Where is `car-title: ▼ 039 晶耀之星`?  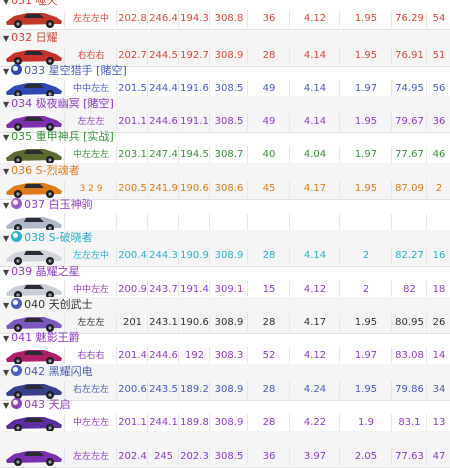 car-title: ▼ 039 晶耀之星 is located at coordinates (41, 272).